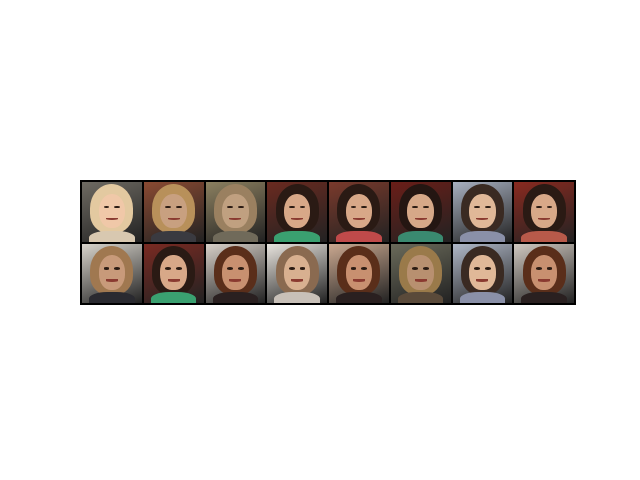 The width and height of the screenshot is (640, 480). I want to click on face-thumbnail-dark-hair-woman-red, so click(420, 212).